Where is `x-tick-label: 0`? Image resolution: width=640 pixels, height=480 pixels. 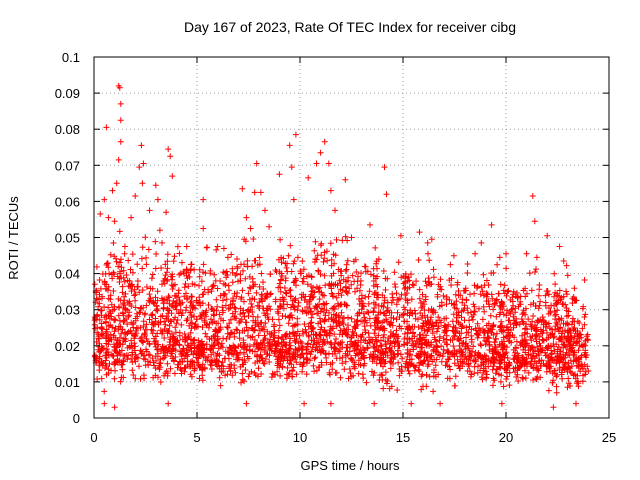 x-tick-label: 0 is located at coordinates (93, 437).